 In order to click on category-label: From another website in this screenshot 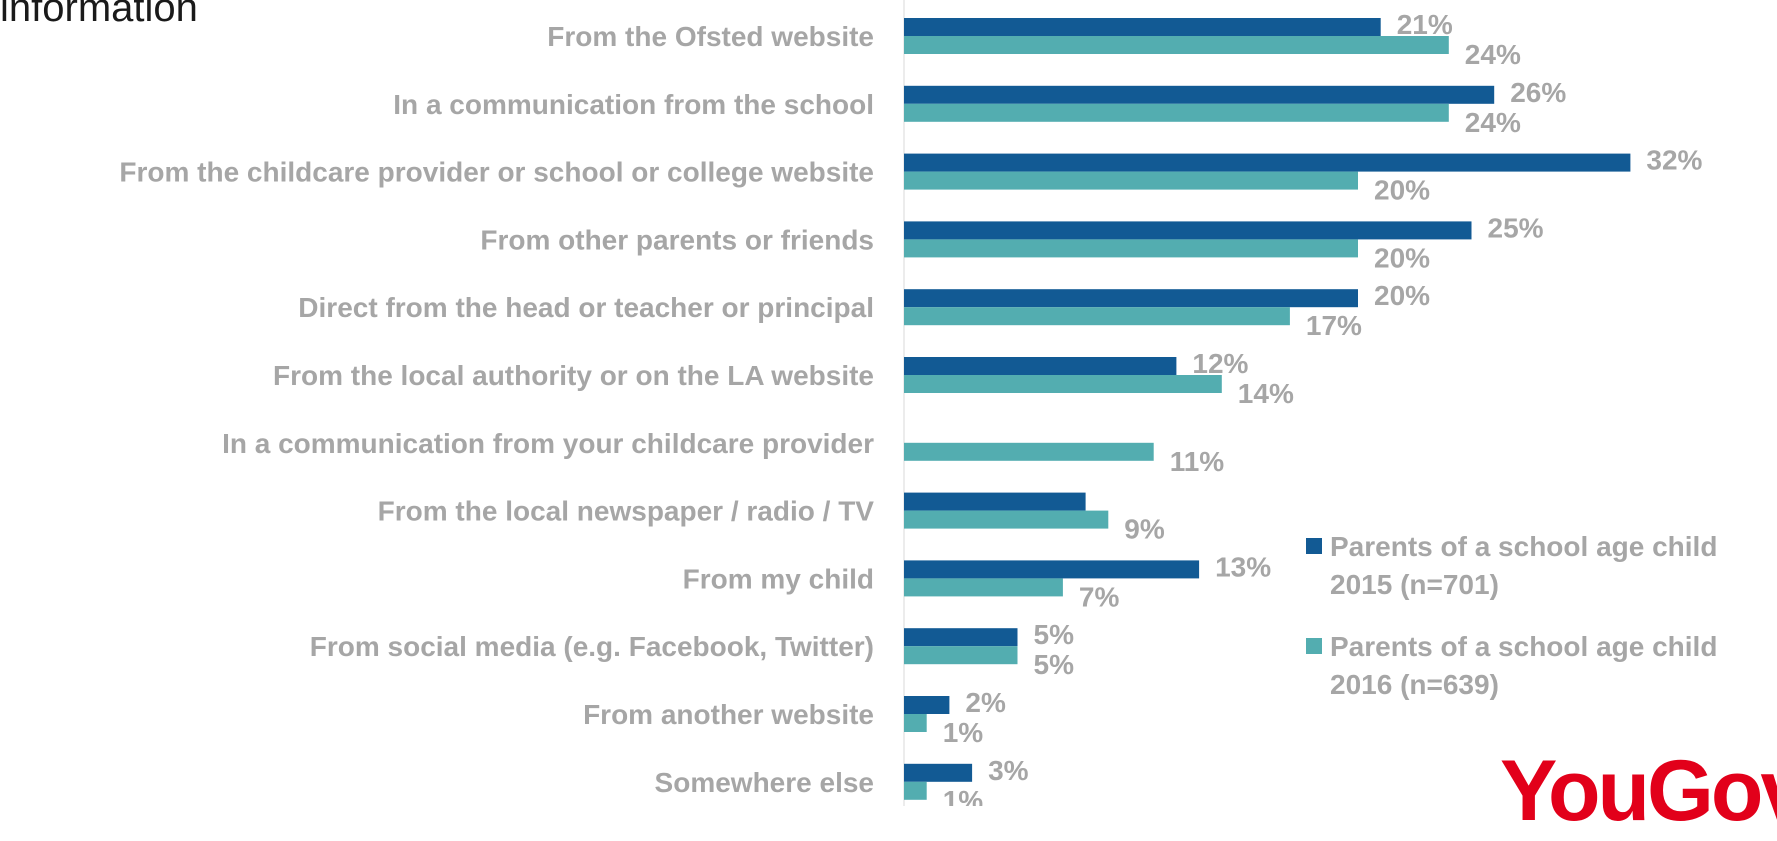, I will do `click(728, 714)`.